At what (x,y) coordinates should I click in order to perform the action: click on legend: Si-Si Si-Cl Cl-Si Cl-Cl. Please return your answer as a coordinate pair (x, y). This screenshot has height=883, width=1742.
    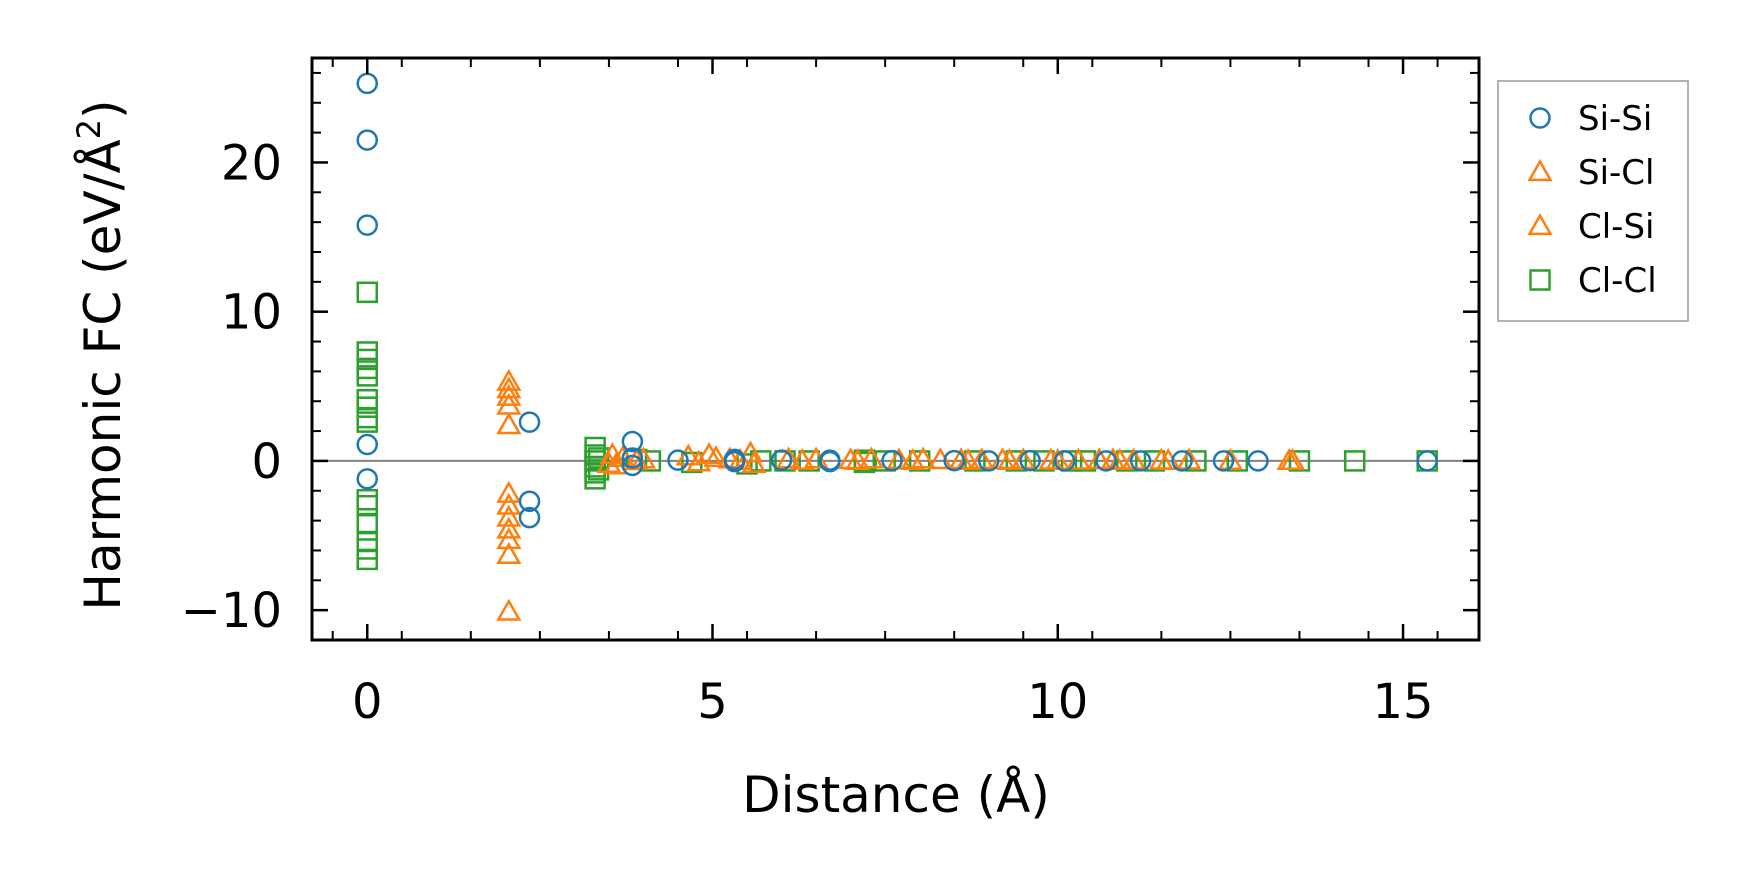
    Looking at the image, I should click on (1593, 201).